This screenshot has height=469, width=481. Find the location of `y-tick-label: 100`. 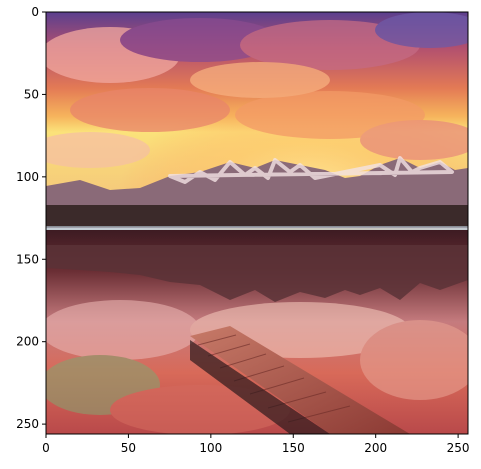

y-tick-label: 100 is located at coordinates (27, 177).